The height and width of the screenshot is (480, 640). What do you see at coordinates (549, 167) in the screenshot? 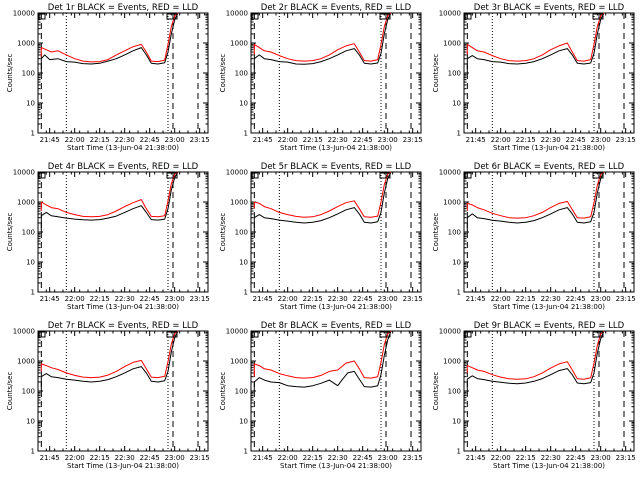
I see `panel-title: Det 6r BLACK = Events, RED = LLD` at bounding box center [549, 167].